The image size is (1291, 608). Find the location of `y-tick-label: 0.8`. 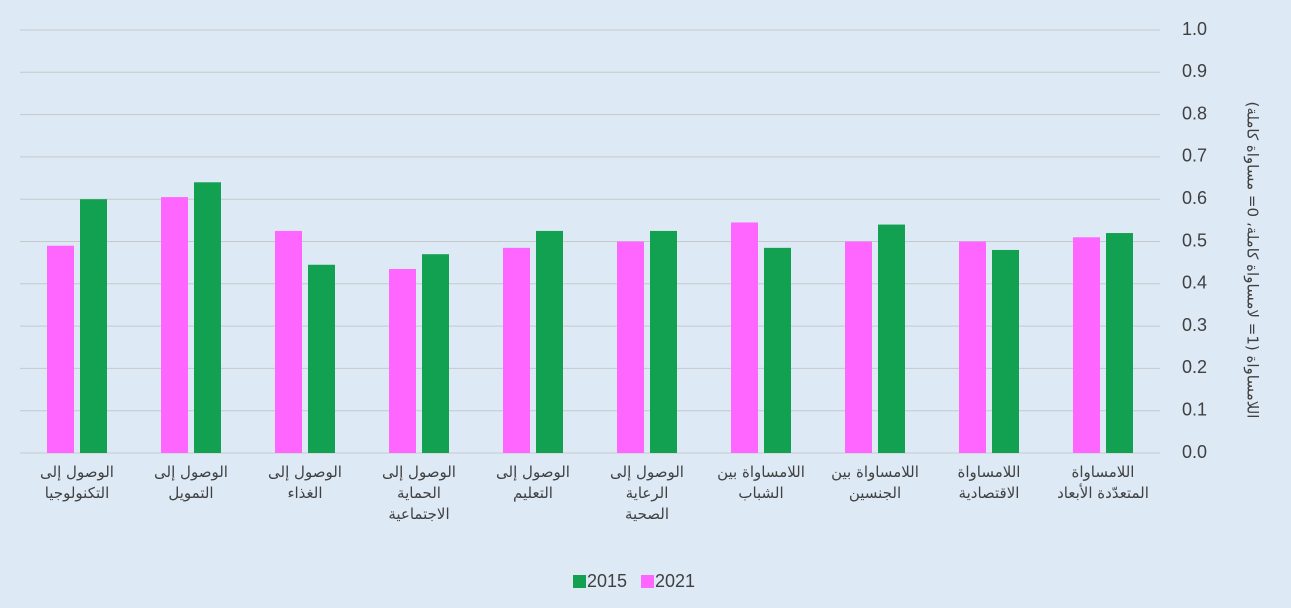

y-tick-label: 0.8 is located at coordinates (1194, 113).